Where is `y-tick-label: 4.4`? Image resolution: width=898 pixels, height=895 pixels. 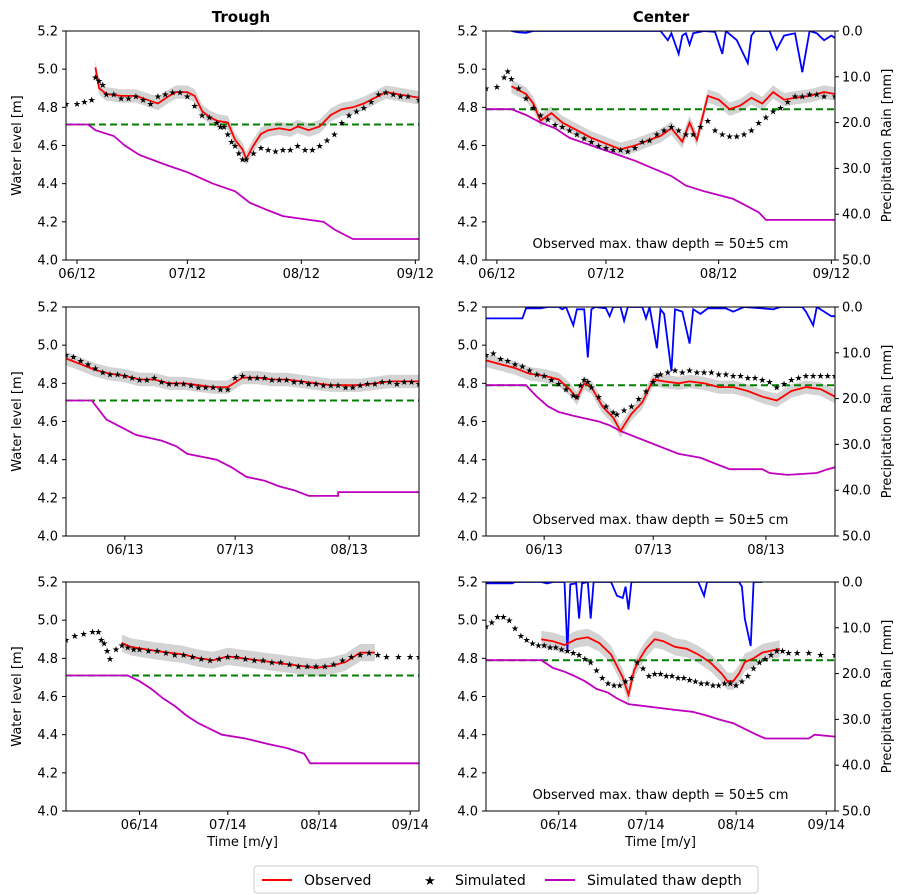
y-tick-label: 4.4 is located at coordinates (47, 184).